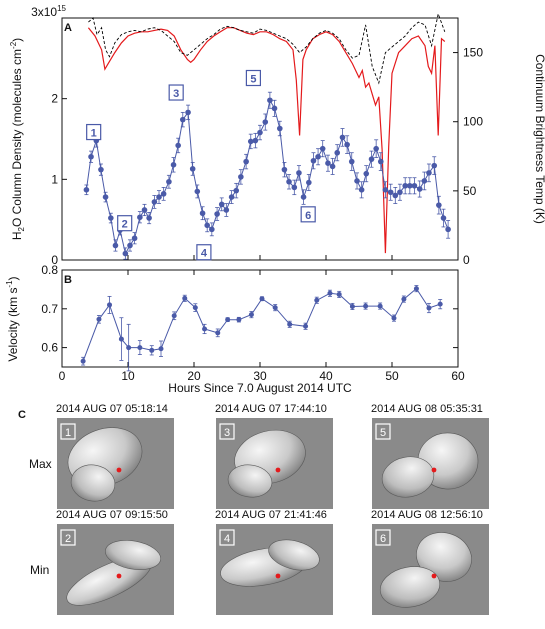  I want to click on left-tick-label: 2, so click(54, 99).